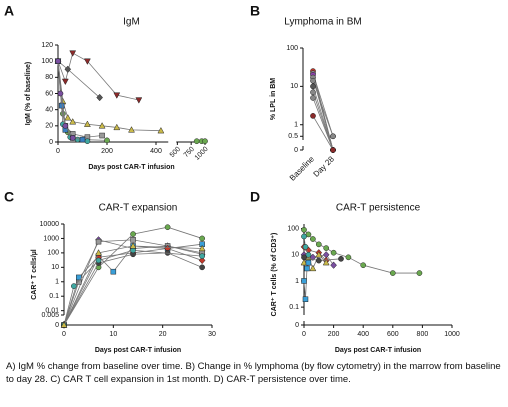 The height and width of the screenshot is (407, 508). What do you see at coordinates (34, 274) in the screenshot?
I see `y-axis-label: CAR⁺ T cells/µl` at bounding box center [34, 274].